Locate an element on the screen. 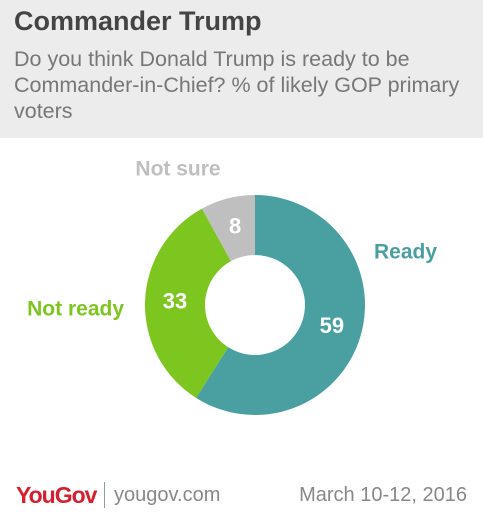  website: yougov.com is located at coordinates (167, 495).